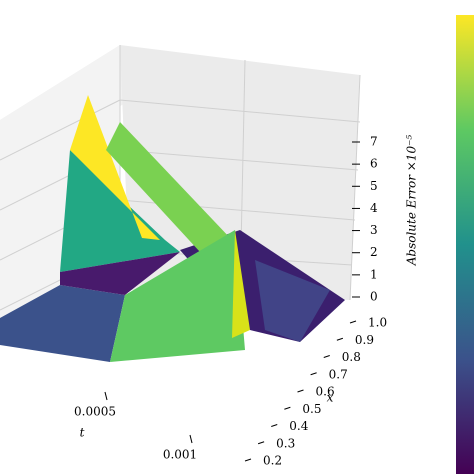 The height and width of the screenshot is (474, 474). Describe the element at coordinates (311, 409) in the screenshot. I see `x-tick-label: 0.5` at that location.